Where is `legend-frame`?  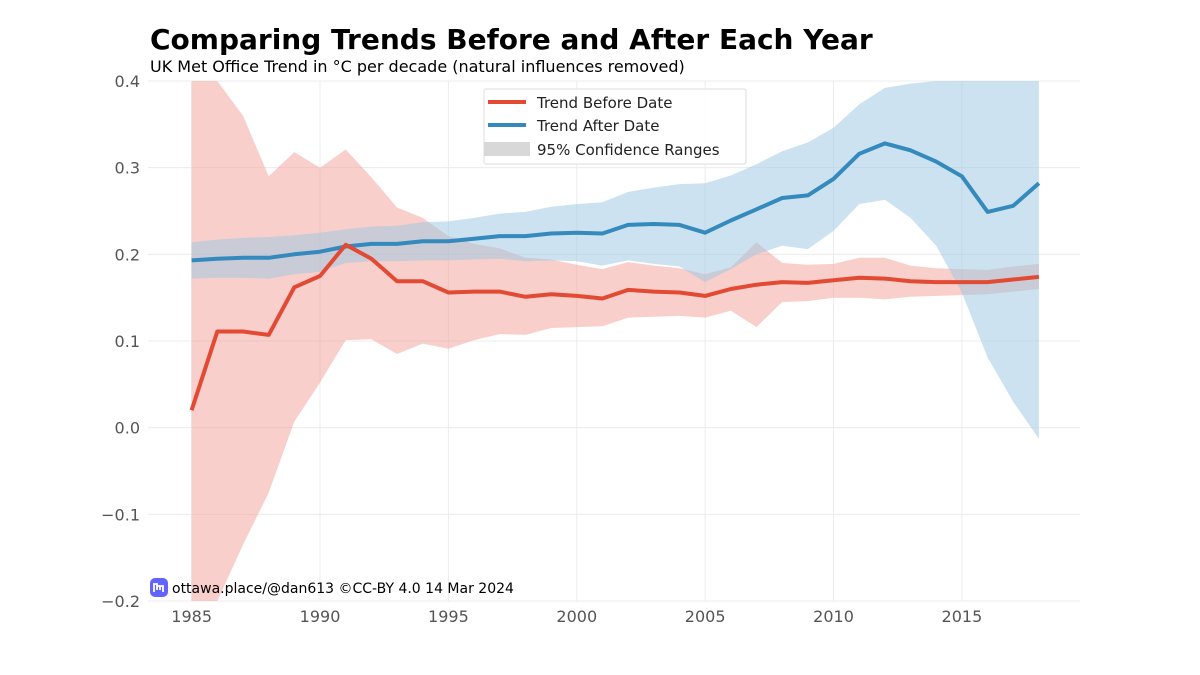
legend-frame is located at coordinates (615, 126).